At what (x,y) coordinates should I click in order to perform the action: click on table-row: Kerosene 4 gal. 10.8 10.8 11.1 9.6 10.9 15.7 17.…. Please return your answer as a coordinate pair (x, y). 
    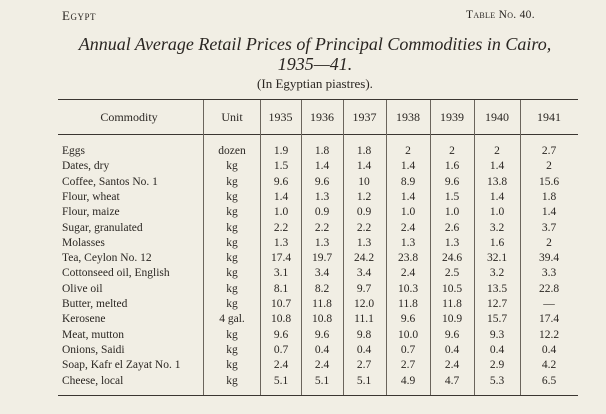
    Looking at the image, I should click on (318, 319).